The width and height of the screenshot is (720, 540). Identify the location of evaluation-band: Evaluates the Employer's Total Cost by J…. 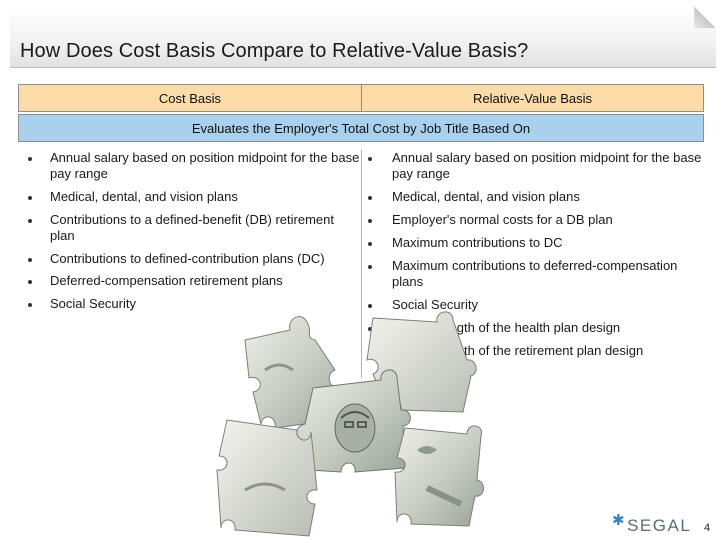
(361, 128).